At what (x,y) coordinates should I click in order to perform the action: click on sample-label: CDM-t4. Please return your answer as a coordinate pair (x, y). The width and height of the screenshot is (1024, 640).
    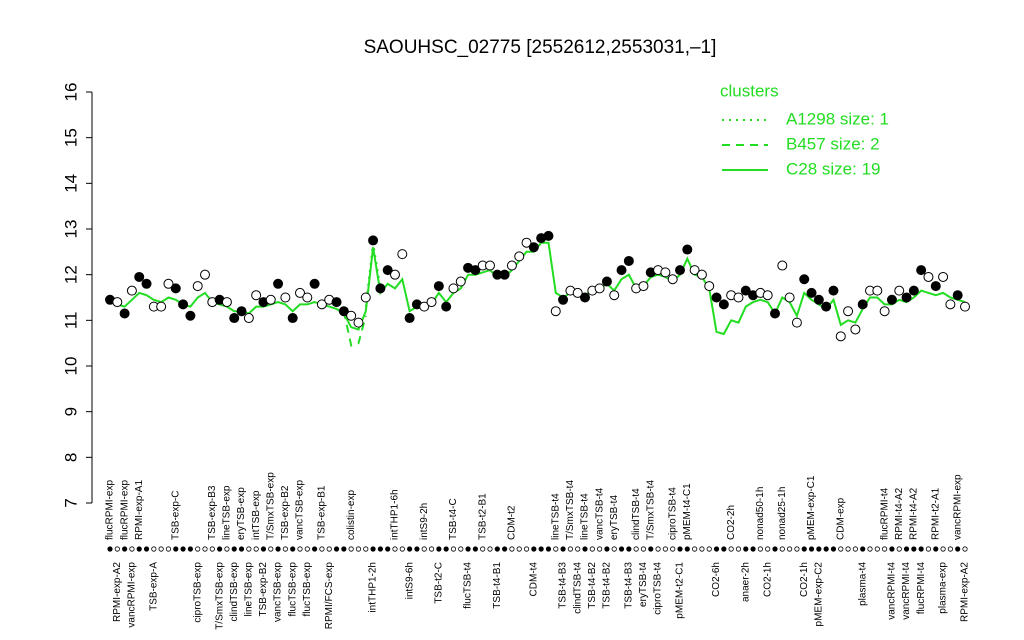
    Looking at the image, I should click on (533, 579).